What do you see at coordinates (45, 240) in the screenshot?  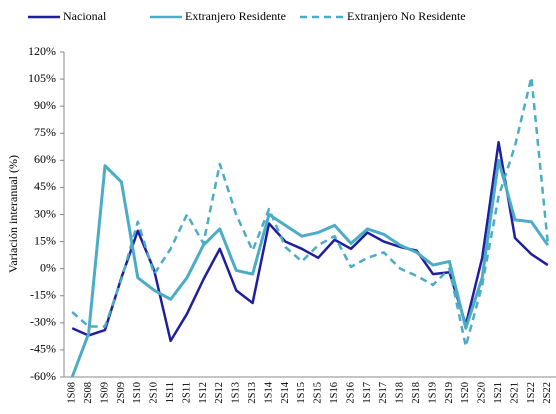 I see `y-tick-label: 15%` at bounding box center [45, 240].